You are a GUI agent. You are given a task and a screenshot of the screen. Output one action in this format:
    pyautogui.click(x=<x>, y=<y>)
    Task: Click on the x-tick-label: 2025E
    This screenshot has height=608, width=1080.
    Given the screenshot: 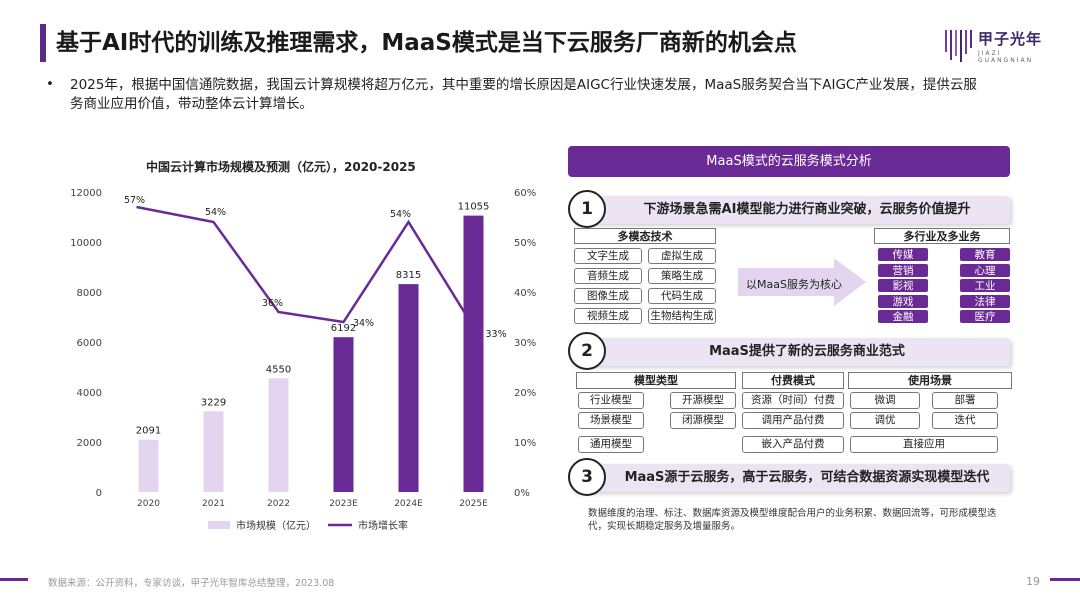 What is the action you would take?
    pyautogui.click(x=473, y=504)
    